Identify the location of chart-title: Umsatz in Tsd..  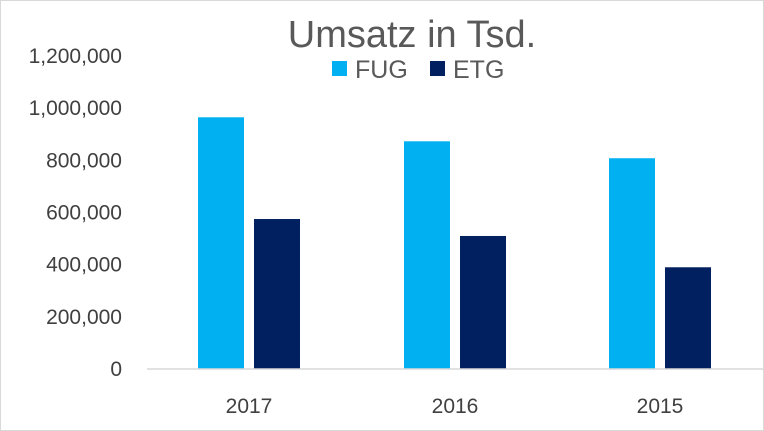
(412, 35).